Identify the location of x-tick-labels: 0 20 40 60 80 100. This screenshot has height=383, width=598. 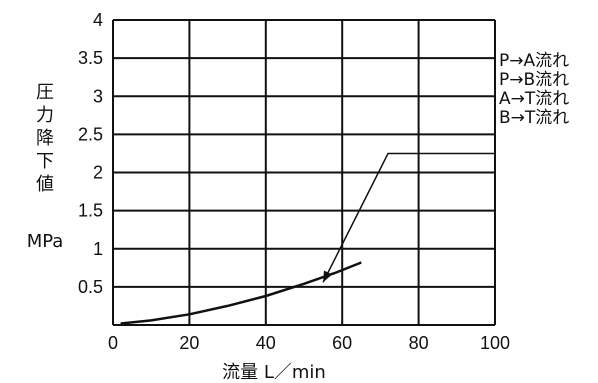
(309, 343).